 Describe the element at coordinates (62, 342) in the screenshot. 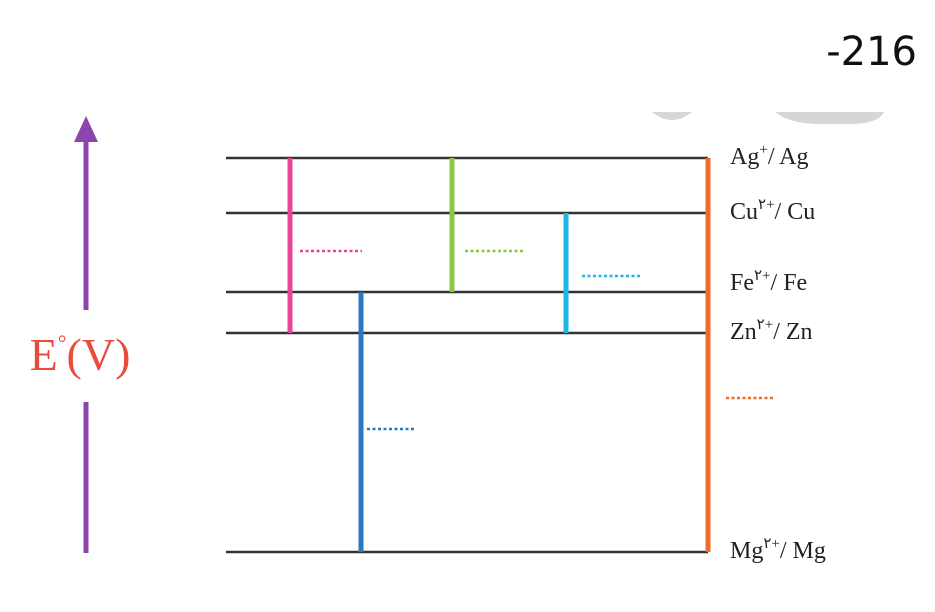

I see `axis-degree: °` at that location.